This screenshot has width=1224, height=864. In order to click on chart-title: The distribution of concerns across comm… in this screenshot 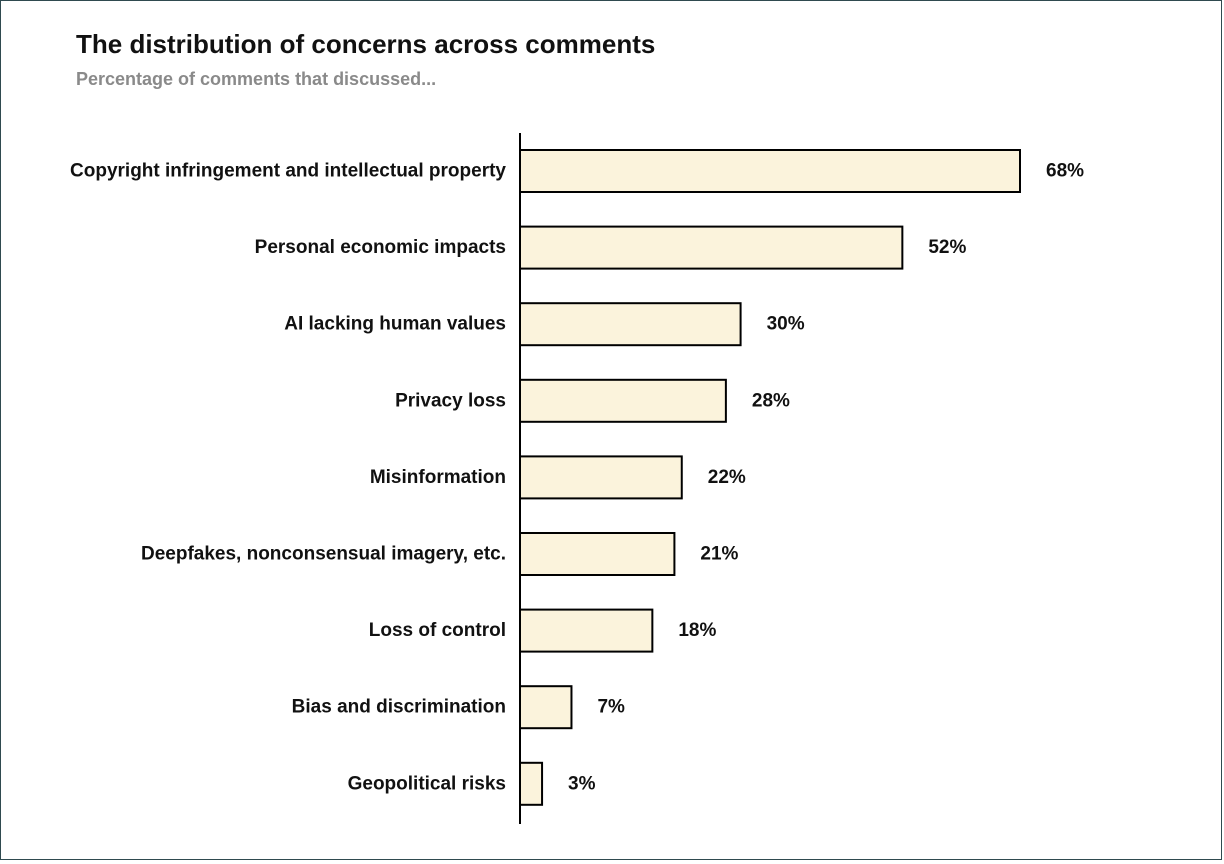, I will do `click(366, 44)`.